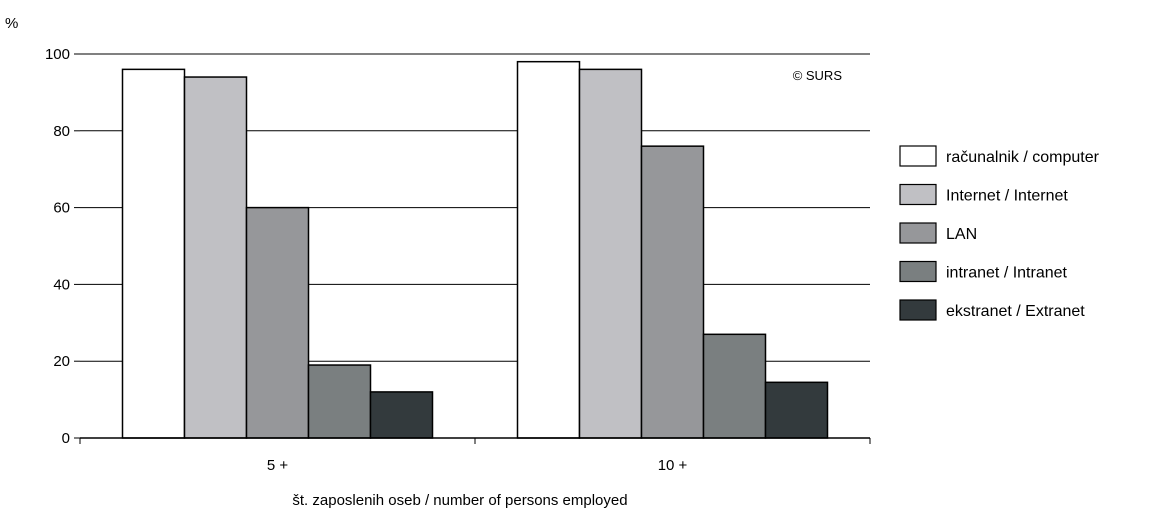 The width and height of the screenshot is (1162, 513). Describe the element at coordinates (66, 438) in the screenshot. I see `y-tick-label: 0` at that location.